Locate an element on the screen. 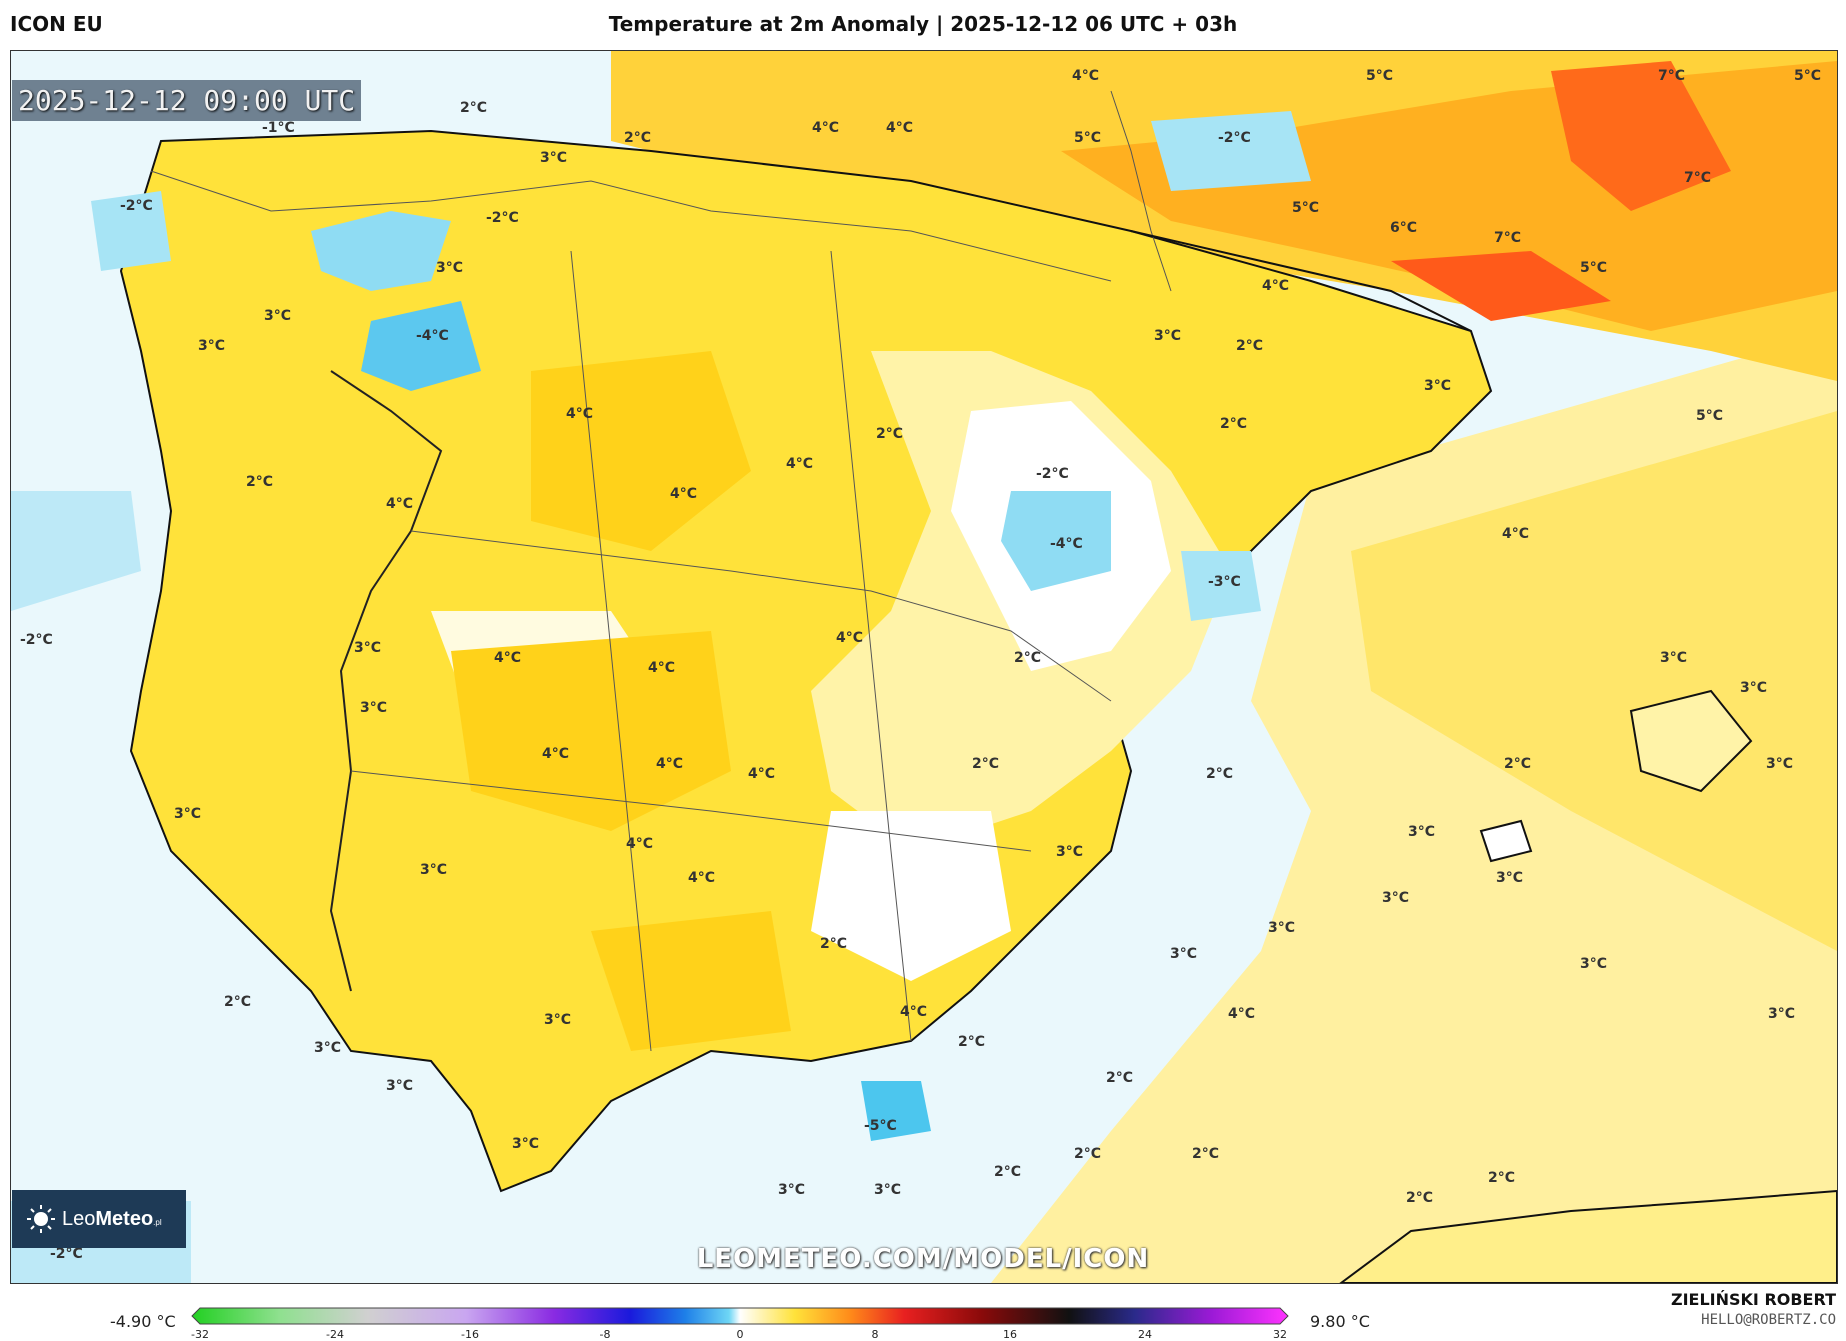 This screenshot has height=1341, width=1846. mallorca is located at coordinates (1691, 741).